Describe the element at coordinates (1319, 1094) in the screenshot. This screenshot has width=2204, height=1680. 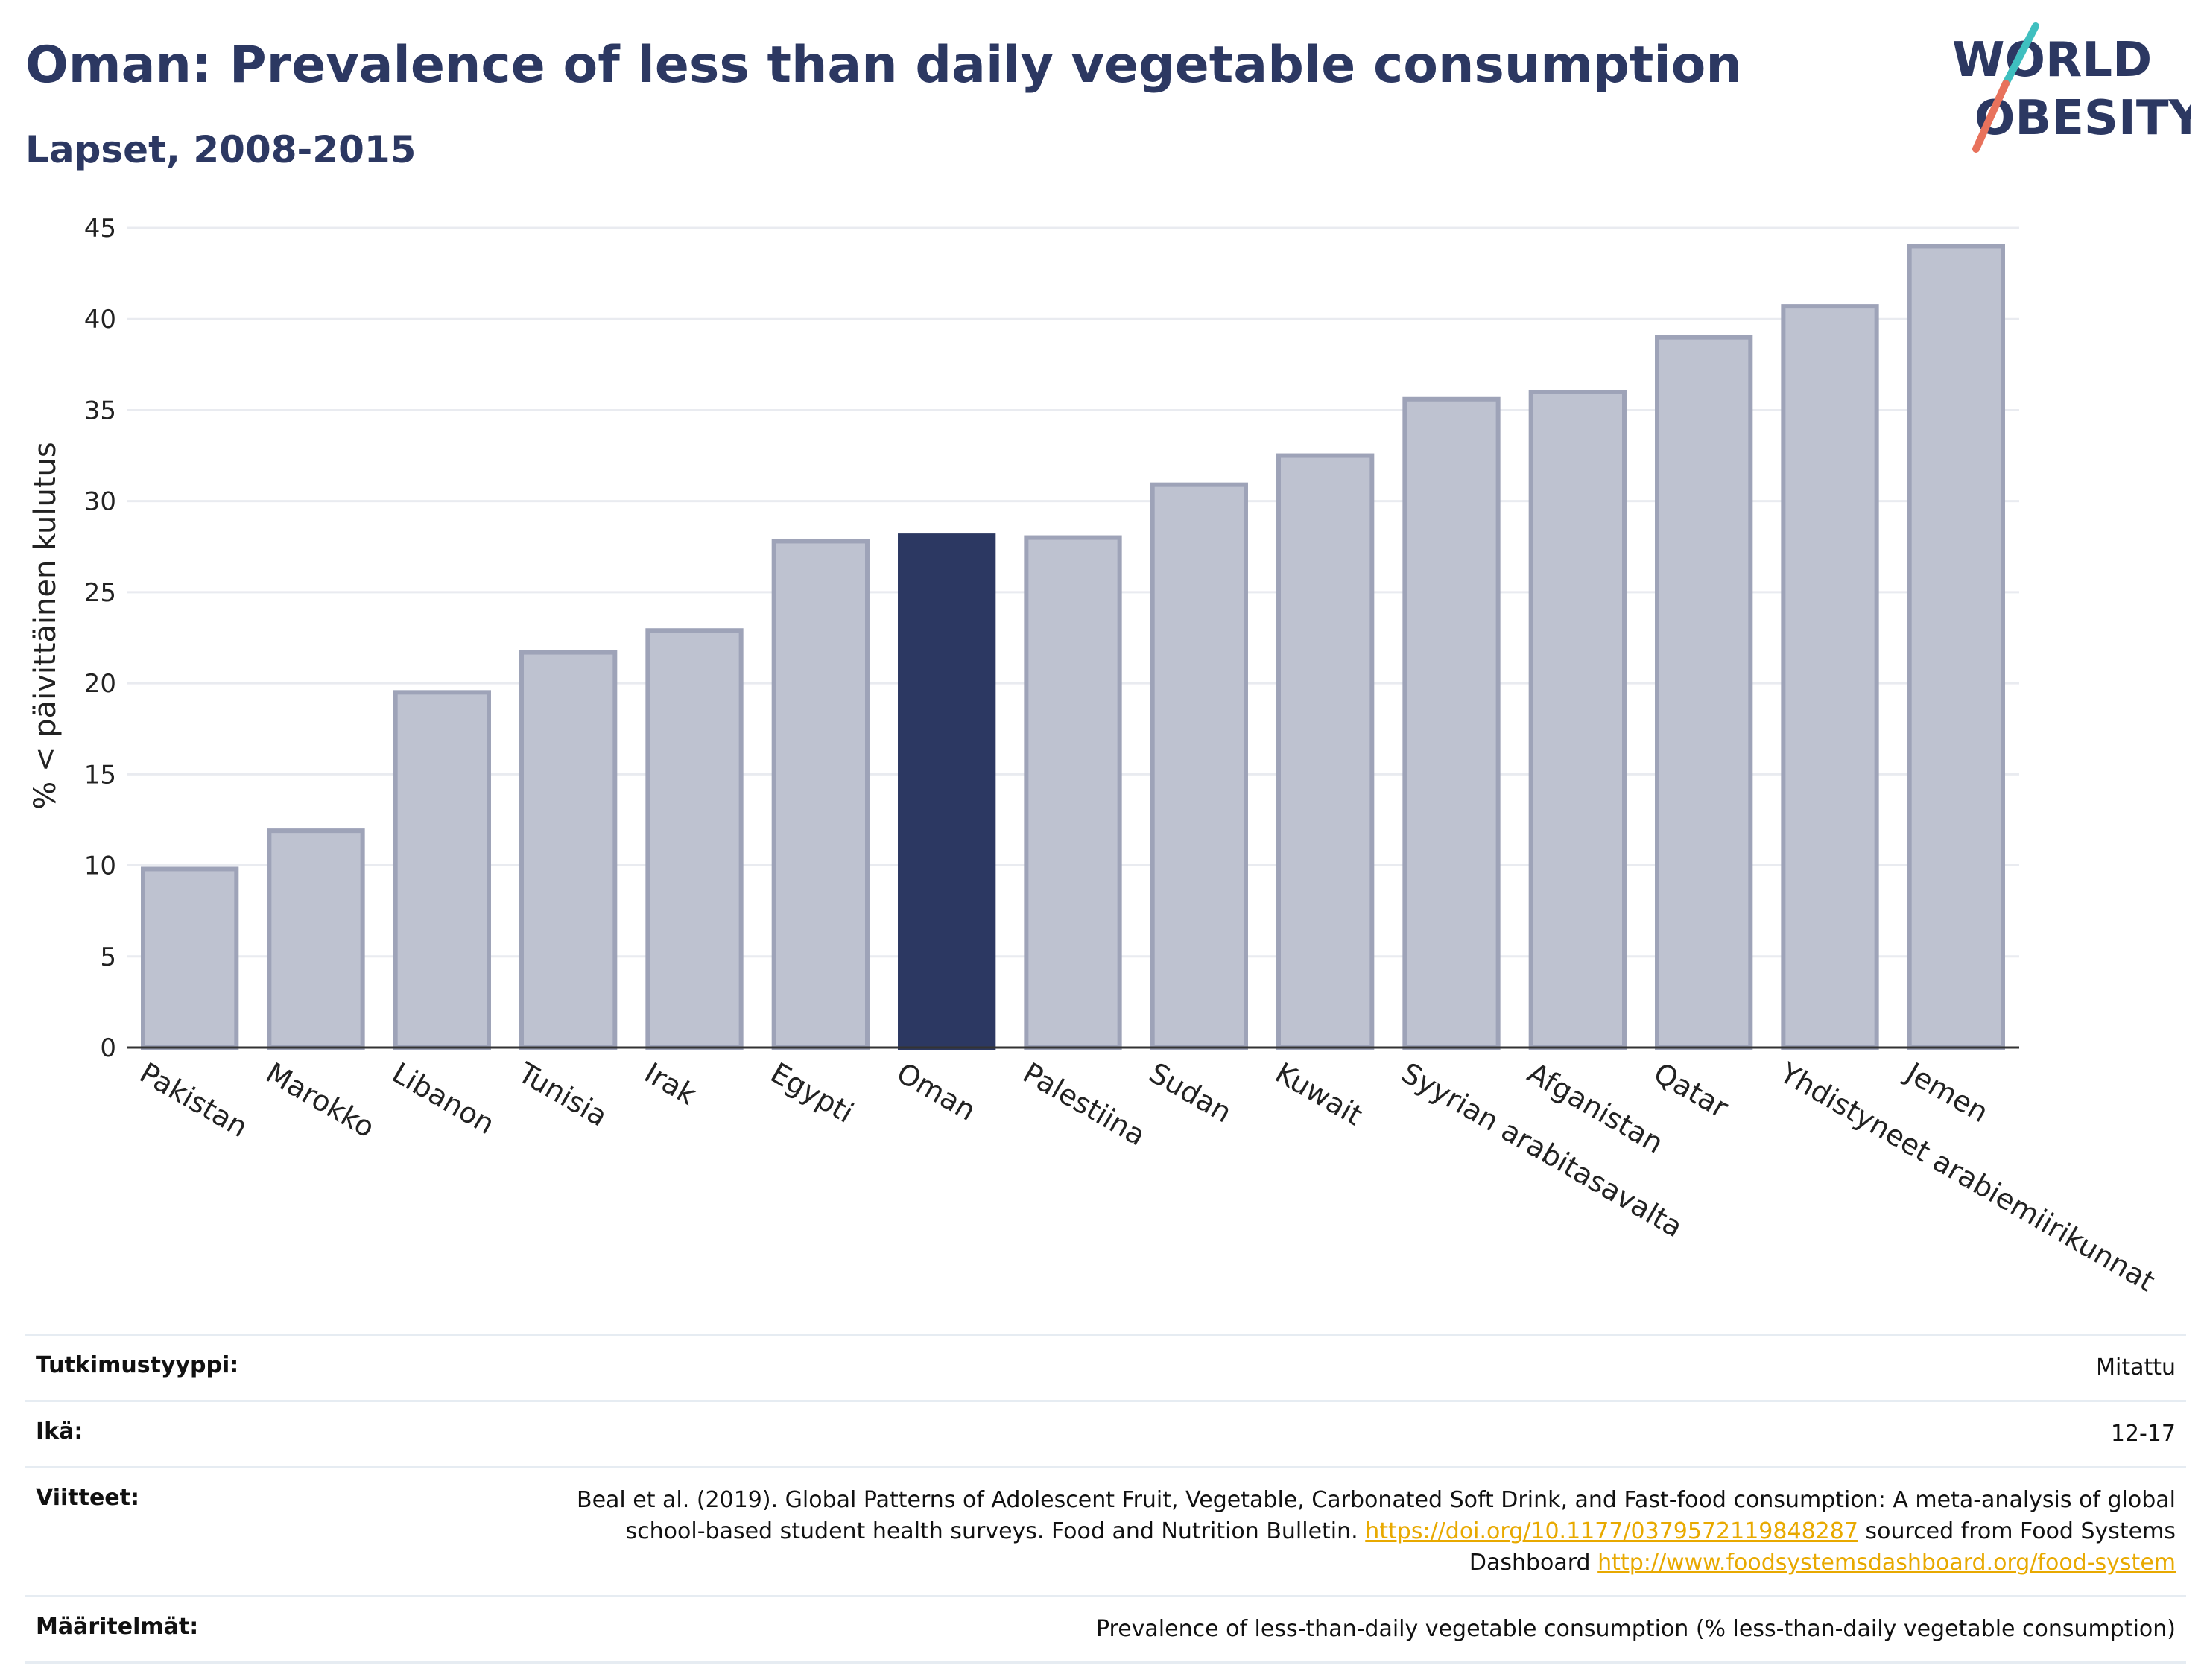
I see `x-tick-label: Kuwait` at that location.